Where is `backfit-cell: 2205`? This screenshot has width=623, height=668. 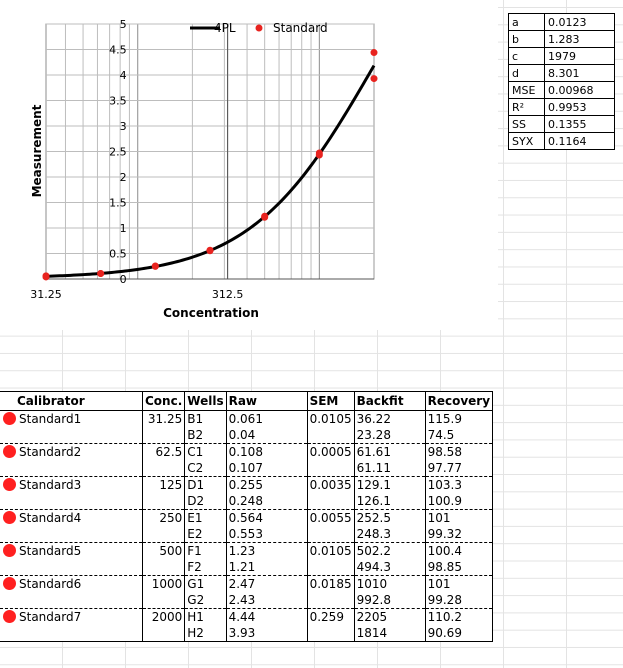 backfit-cell: 2205 is located at coordinates (389, 616).